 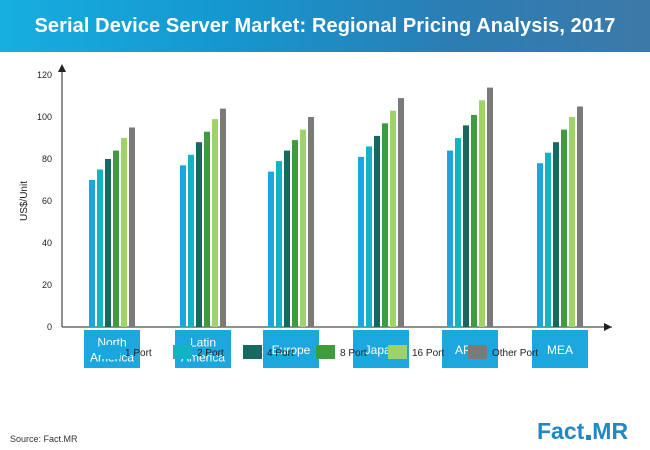 What do you see at coordinates (24, 201) in the screenshot?
I see `y-axis-label: US$/Unit` at bounding box center [24, 201].